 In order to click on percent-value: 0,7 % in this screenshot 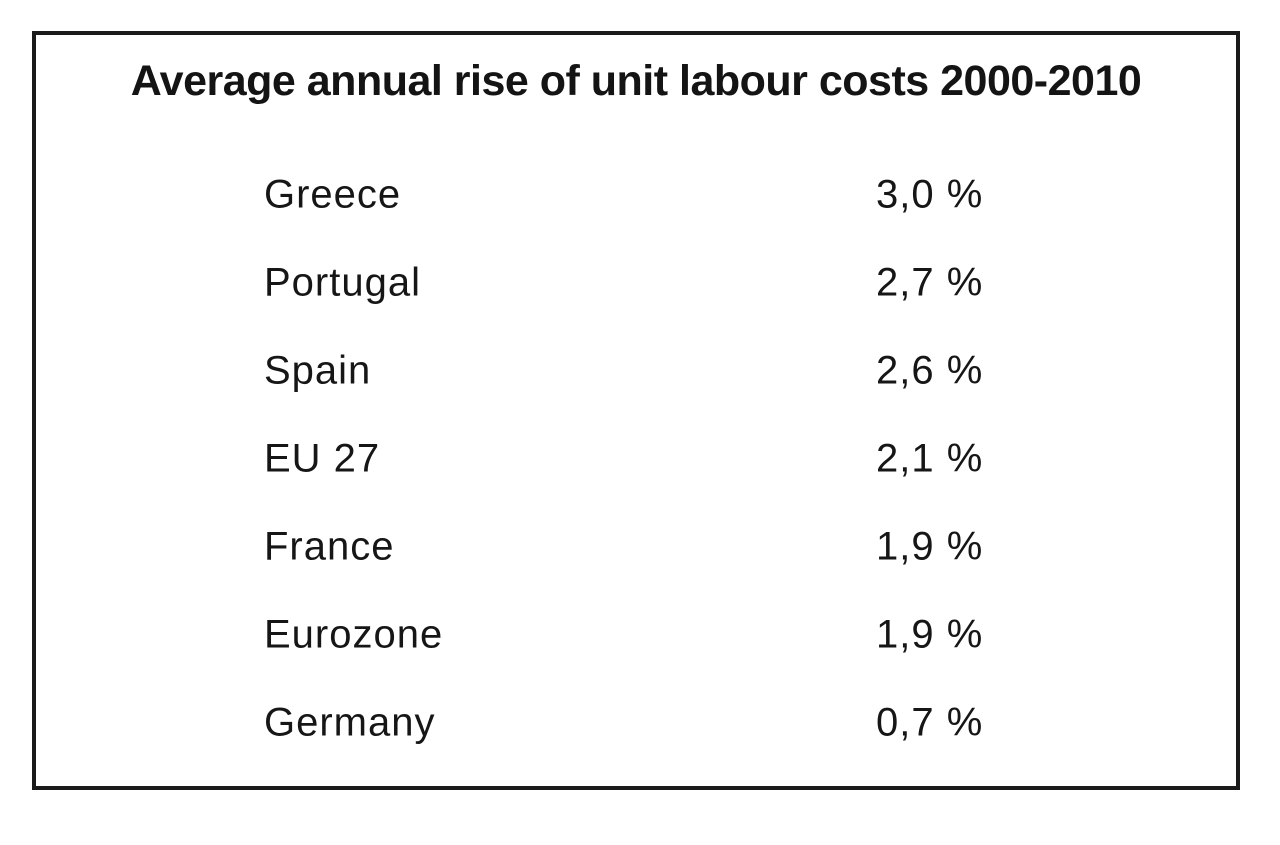, I will do `click(930, 722)`.